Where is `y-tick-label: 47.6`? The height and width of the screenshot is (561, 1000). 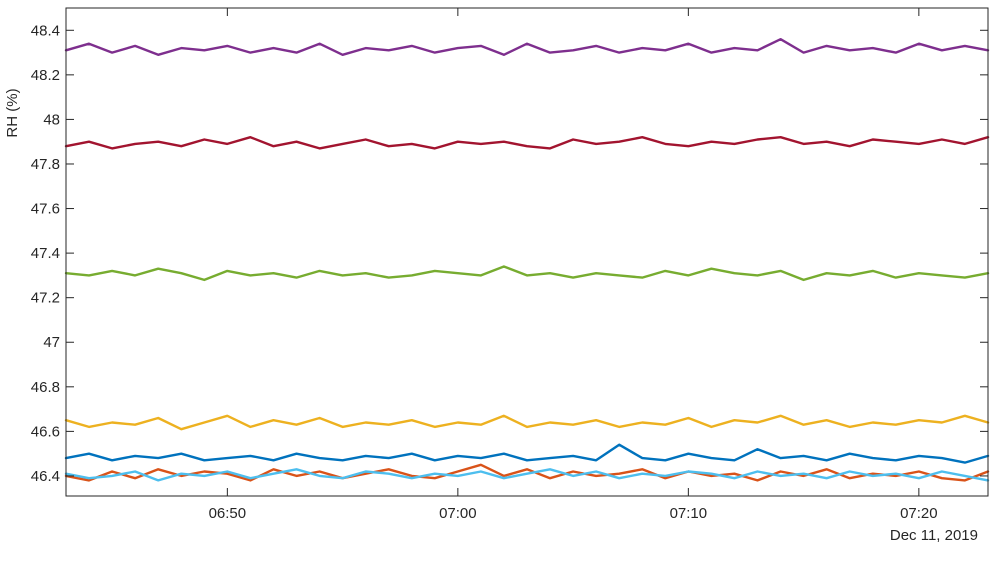 y-tick-label: 47.6 is located at coordinates (45, 209).